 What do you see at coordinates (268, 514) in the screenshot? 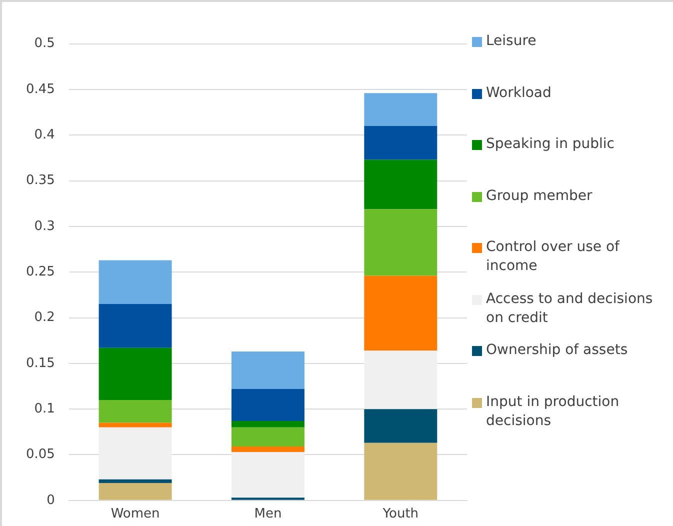
I see `x-tick-label: Men` at bounding box center [268, 514].